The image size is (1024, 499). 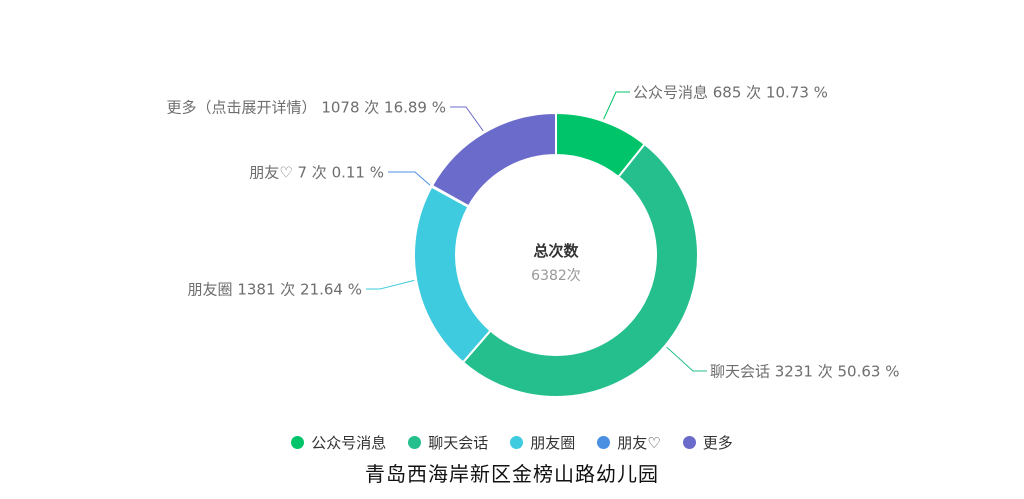 What do you see at coordinates (556, 251) in the screenshot?
I see `center-title: 总次数` at bounding box center [556, 251].